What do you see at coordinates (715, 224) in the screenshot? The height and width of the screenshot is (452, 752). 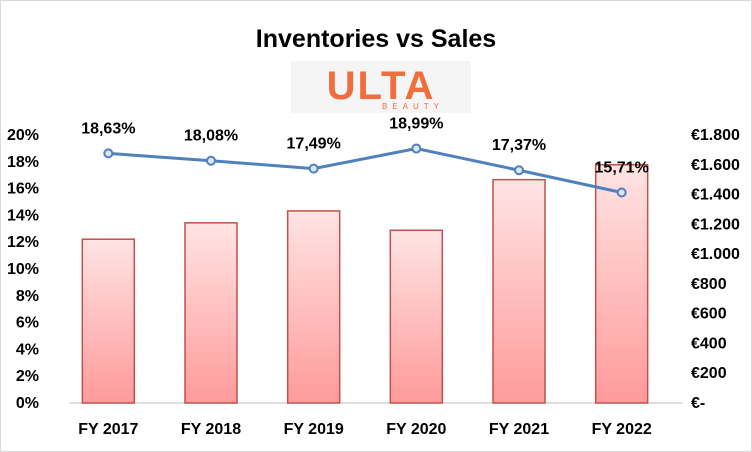 I see `right-tick-label: €1.200` at bounding box center [715, 224].